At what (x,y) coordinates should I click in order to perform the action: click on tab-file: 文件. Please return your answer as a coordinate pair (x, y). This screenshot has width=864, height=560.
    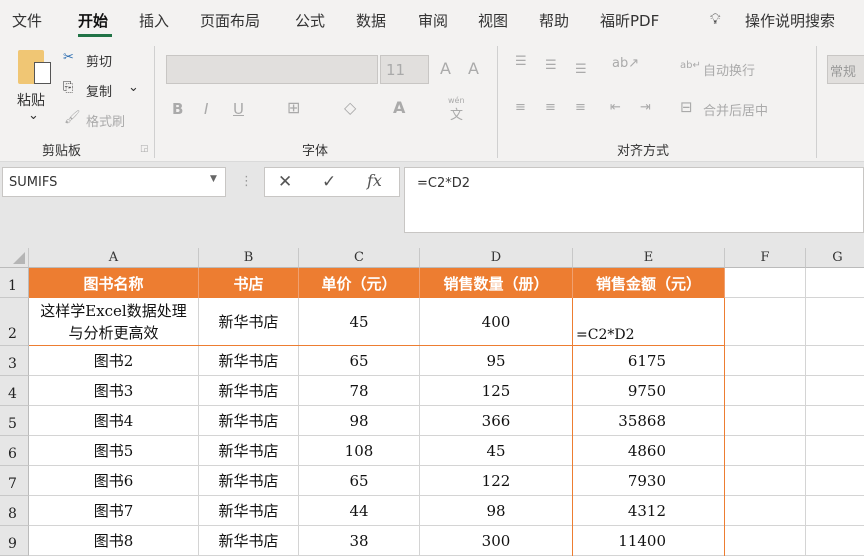
    Looking at the image, I should click on (27, 21).